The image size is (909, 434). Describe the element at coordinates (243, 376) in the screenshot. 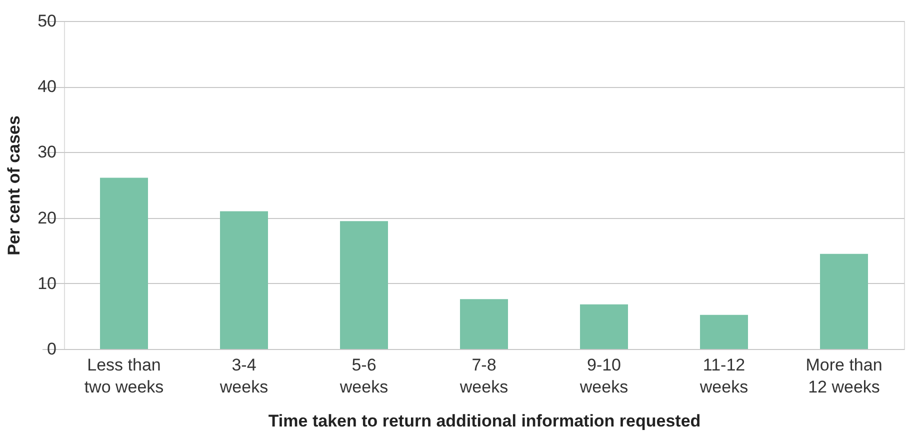

I see `x-tick-label: 3-4 weeks` at that location.